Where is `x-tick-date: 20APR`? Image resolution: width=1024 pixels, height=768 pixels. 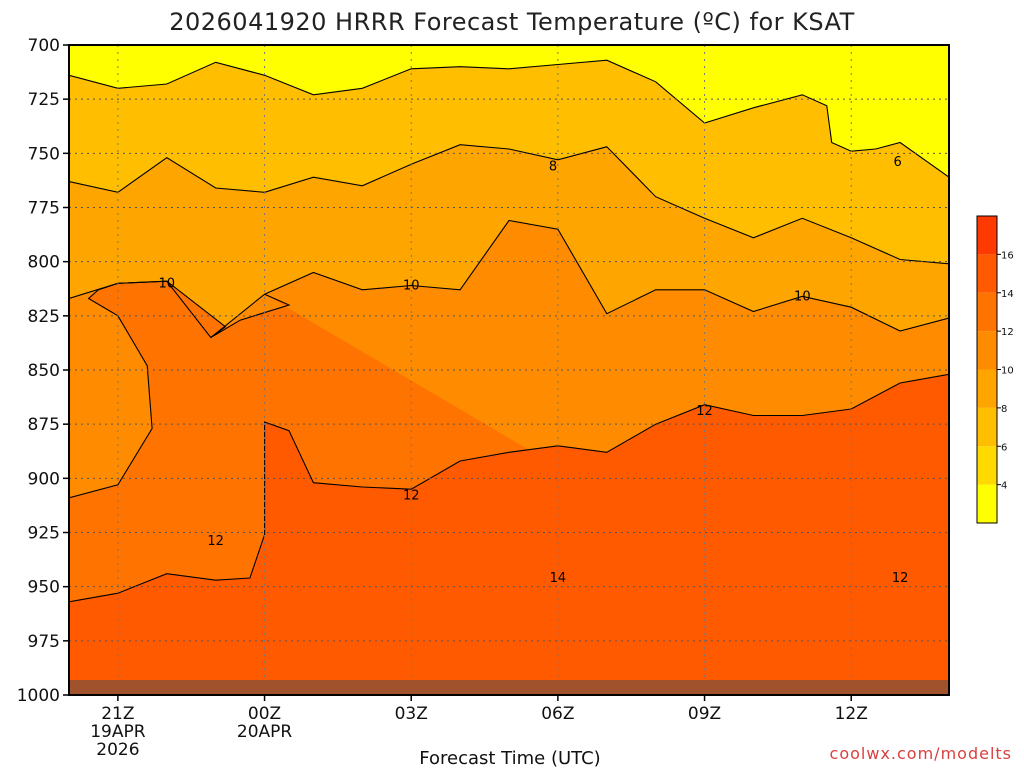 x-tick-date: 20APR is located at coordinates (265, 732).